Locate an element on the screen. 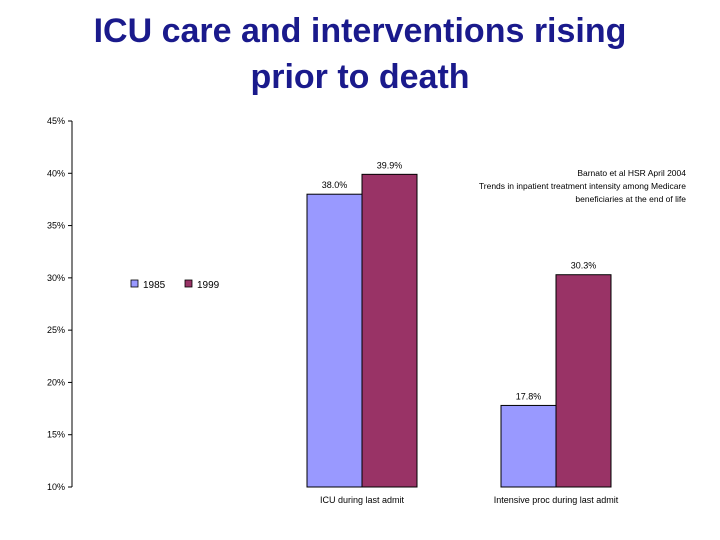 The height and width of the screenshot is (540, 720). legend-swatch-1985 is located at coordinates (134, 283).